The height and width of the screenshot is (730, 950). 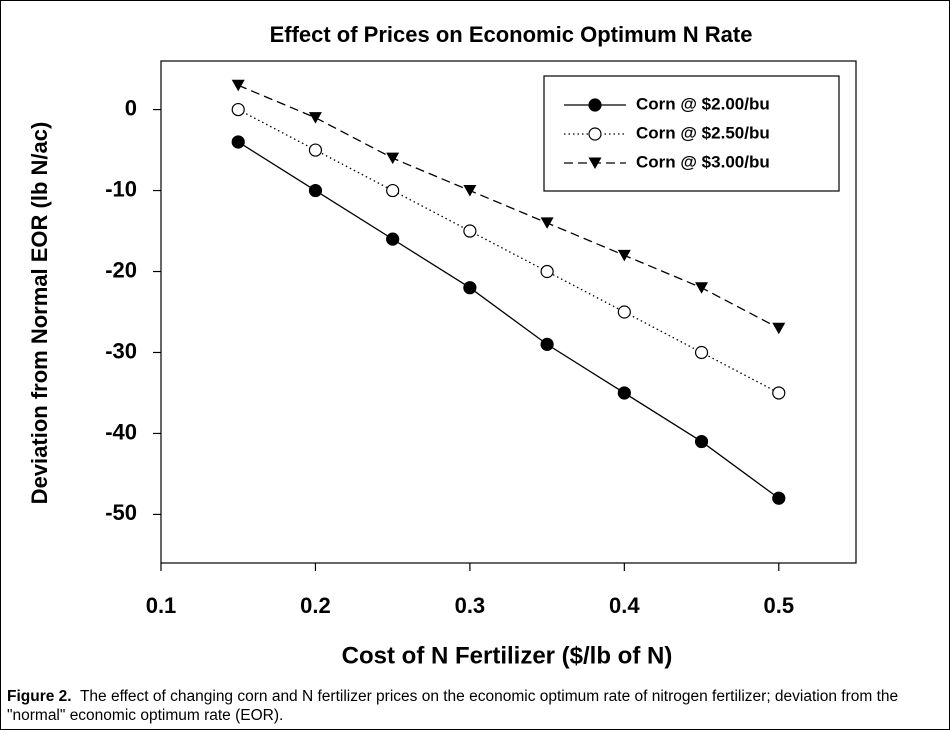 I want to click on caption-label: Figure 2., so click(x=39, y=696).